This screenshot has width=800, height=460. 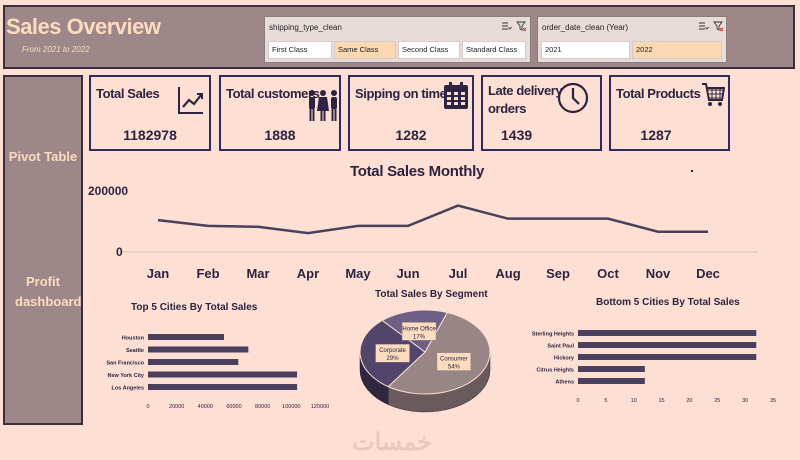 I want to click on x-tick-label: Jun, so click(x=407, y=273).